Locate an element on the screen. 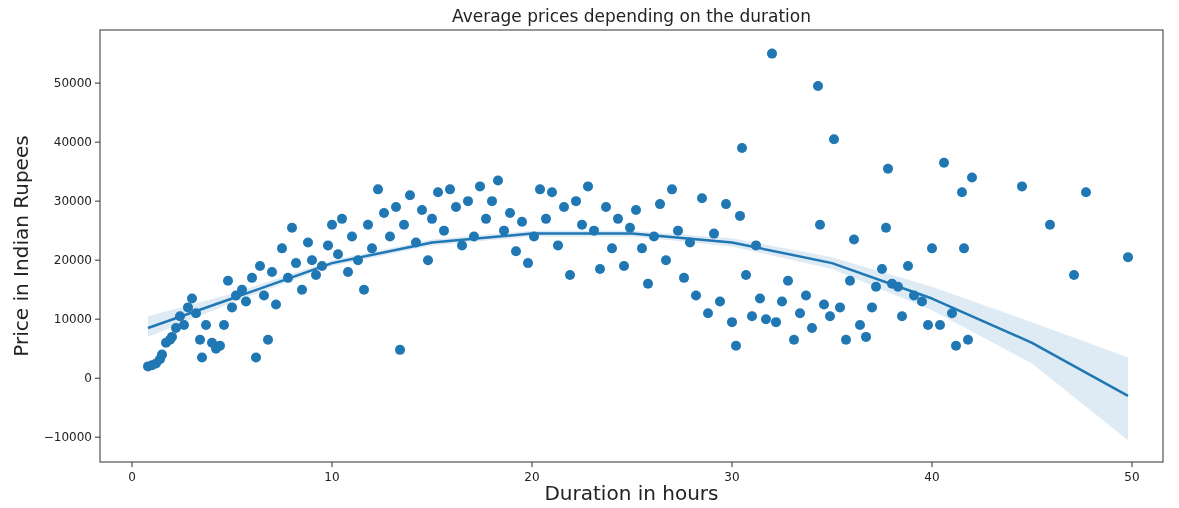 This screenshot has width=1179, height=508. y-tick-label: 0 is located at coordinates (88, 378).